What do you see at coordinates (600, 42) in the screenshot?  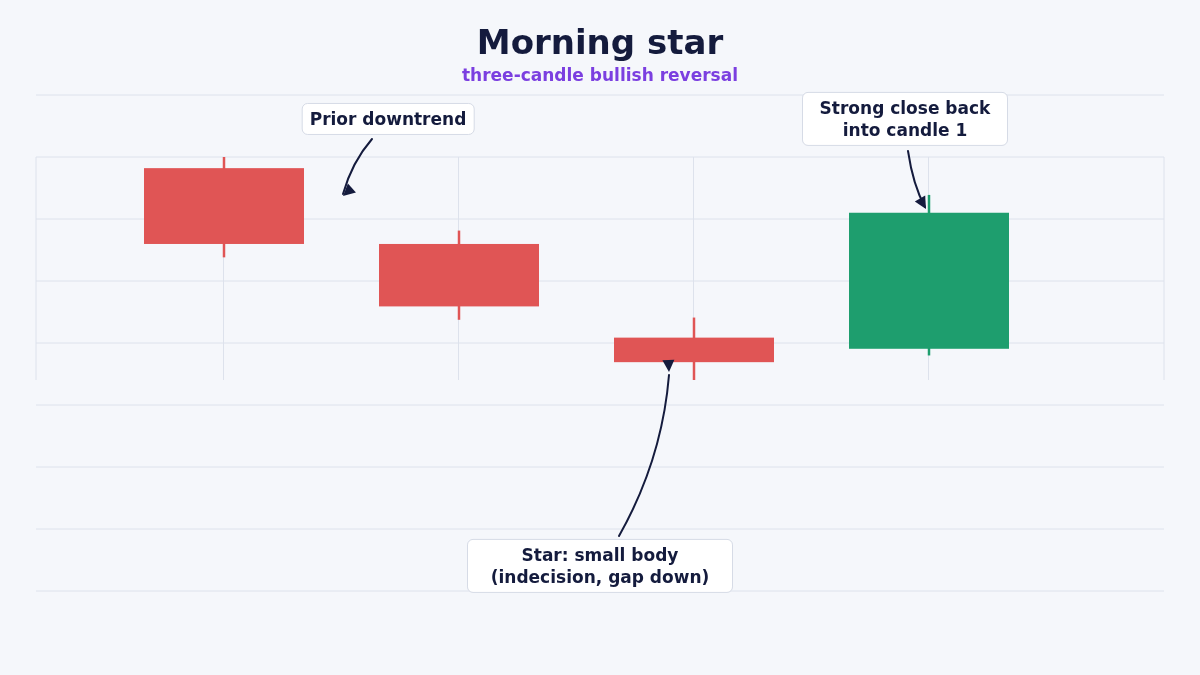 I see `chart-title: Morning star` at bounding box center [600, 42].